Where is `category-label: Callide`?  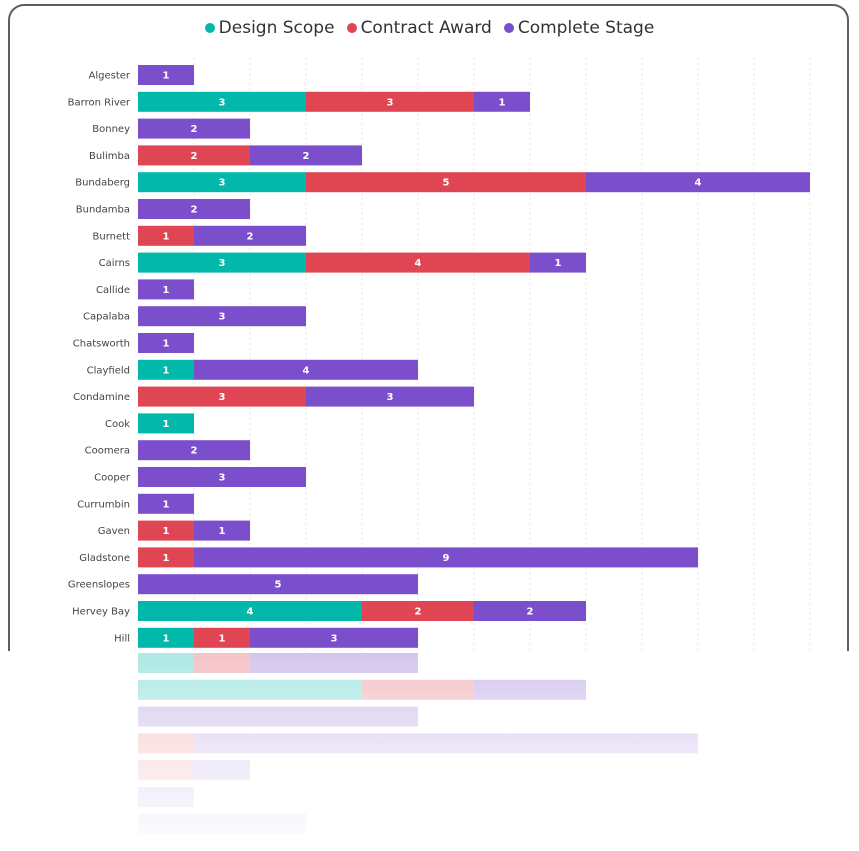
category-label: Callide is located at coordinates (113, 290).